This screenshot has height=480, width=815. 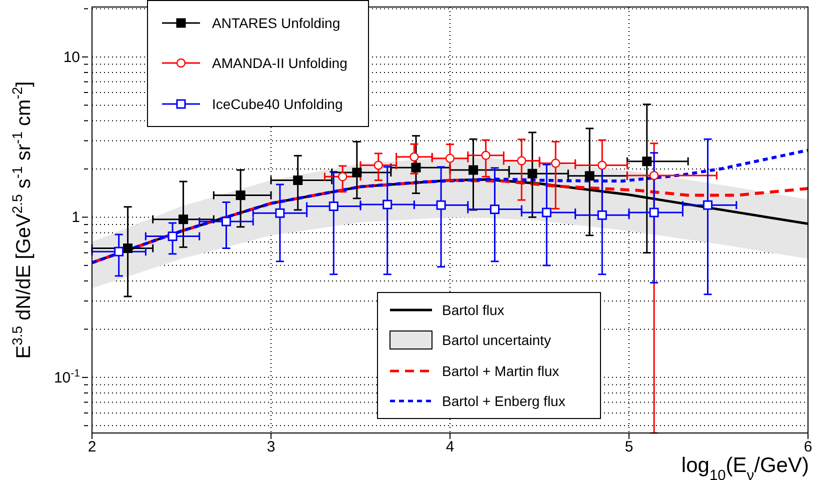 I want to click on legend-label: IceCube40 Unfolding, so click(x=277, y=104).